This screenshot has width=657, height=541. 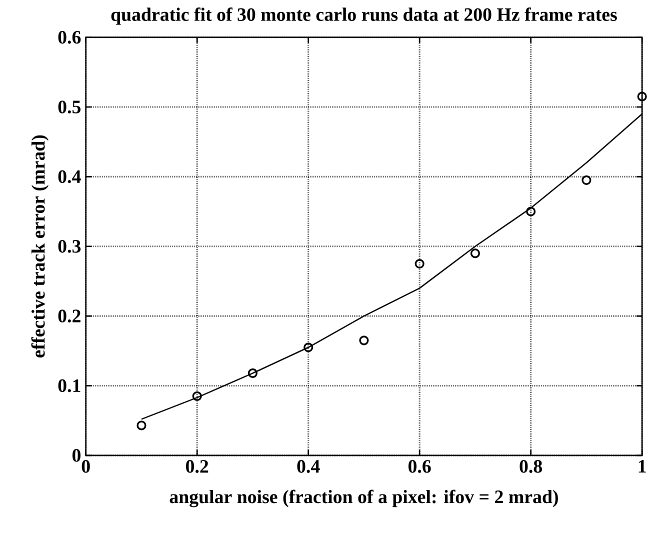 I want to click on y-tick-label: 0.2, so click(x=69, y=316).